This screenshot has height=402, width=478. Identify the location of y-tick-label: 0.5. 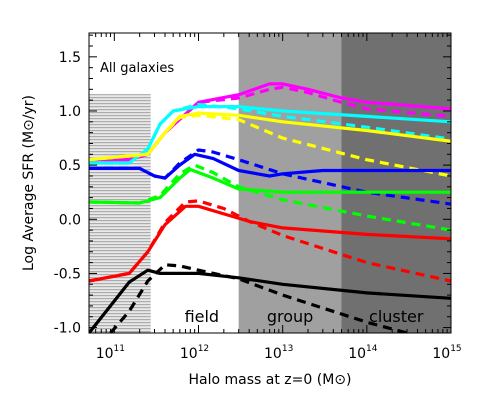
(70, 166).